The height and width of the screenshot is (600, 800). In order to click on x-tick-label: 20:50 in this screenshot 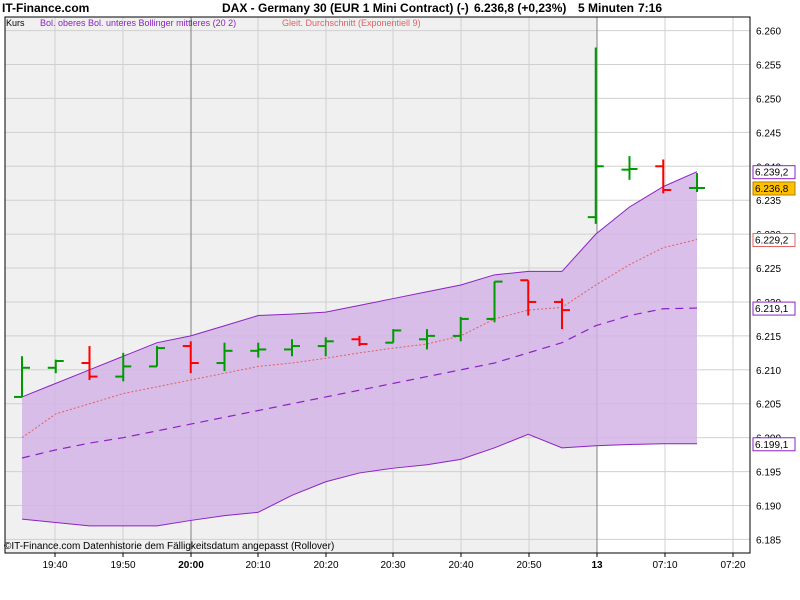, I will do `click(528, 565)`.